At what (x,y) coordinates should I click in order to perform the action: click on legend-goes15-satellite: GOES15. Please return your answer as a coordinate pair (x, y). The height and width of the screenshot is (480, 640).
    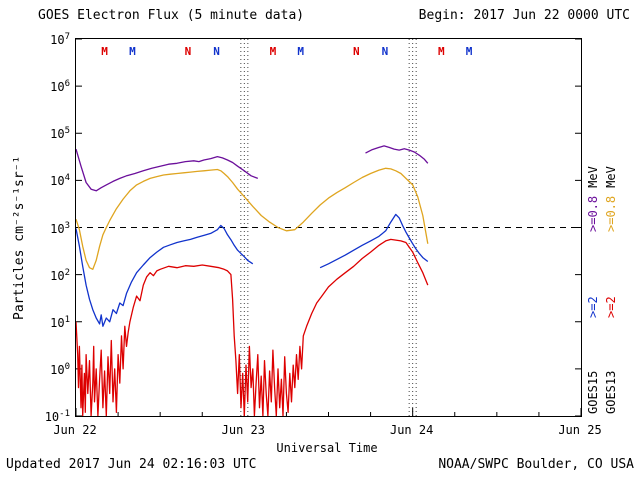
    Looking at the image, I should click on (593, 392).